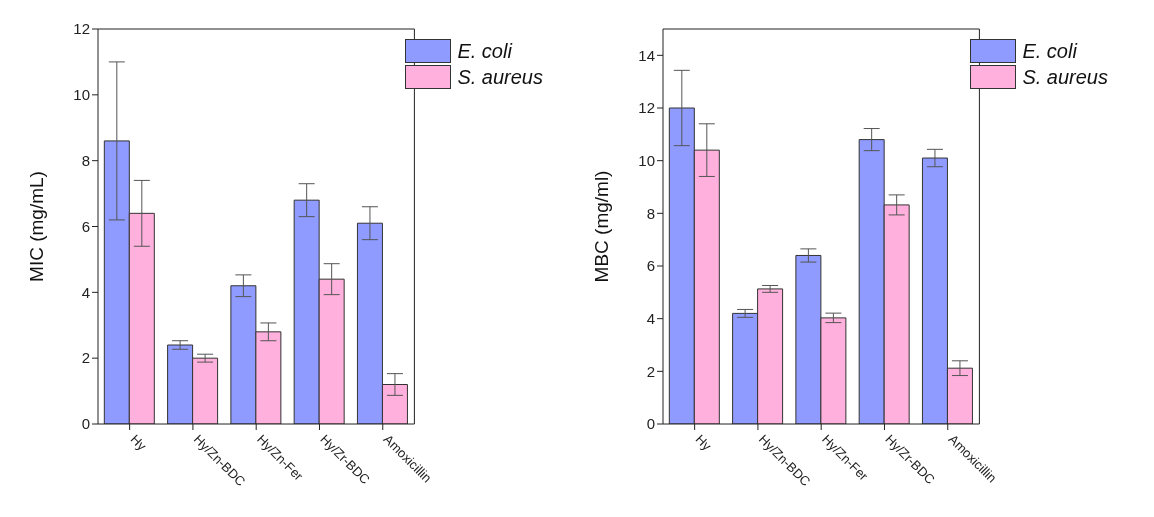 The width and height of the screenshot is (1154, 517). What do you see at coordinates (646, 55) in the screenshot?
I see `y-tick-label: 14` at bounding box center [646, 55].